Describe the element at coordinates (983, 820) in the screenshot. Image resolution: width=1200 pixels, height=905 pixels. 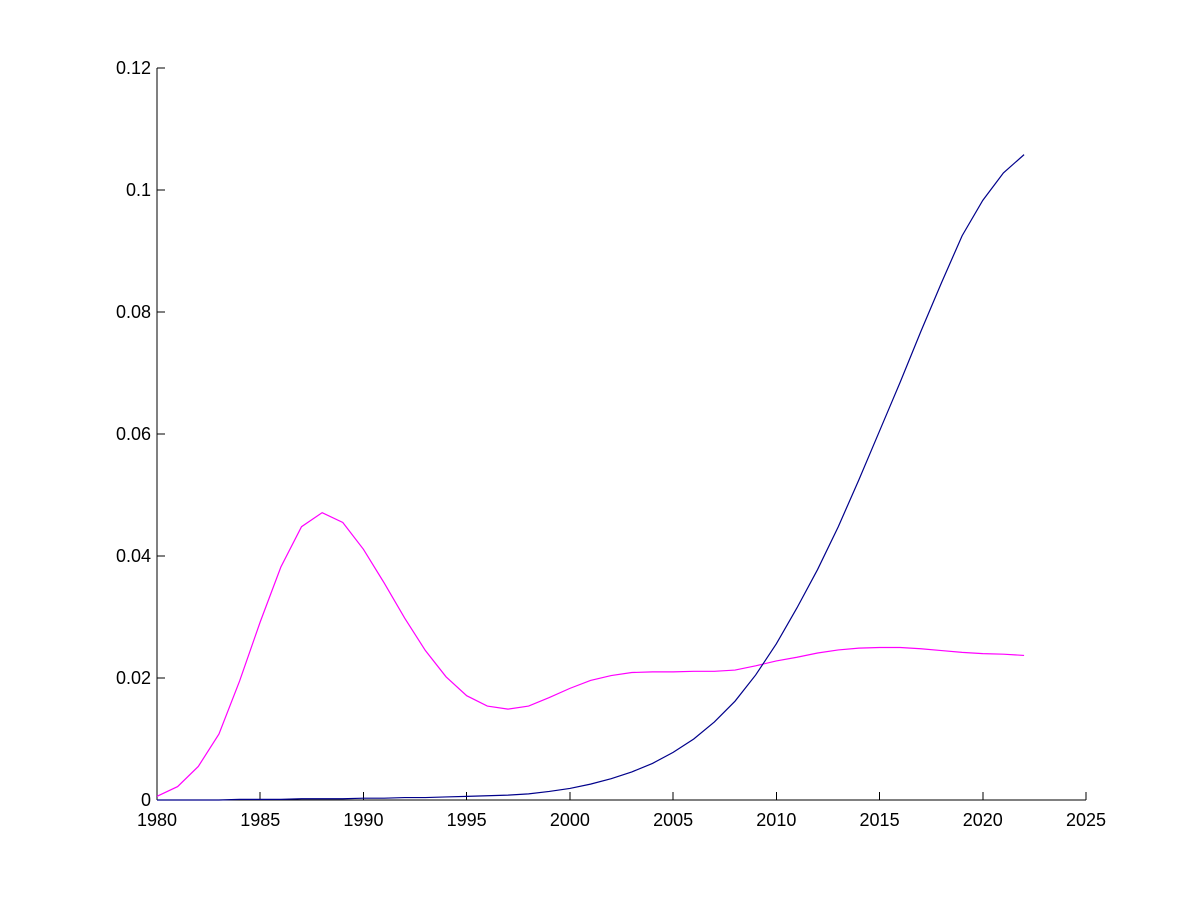
I see `x-tick-label: 2020` at that location.